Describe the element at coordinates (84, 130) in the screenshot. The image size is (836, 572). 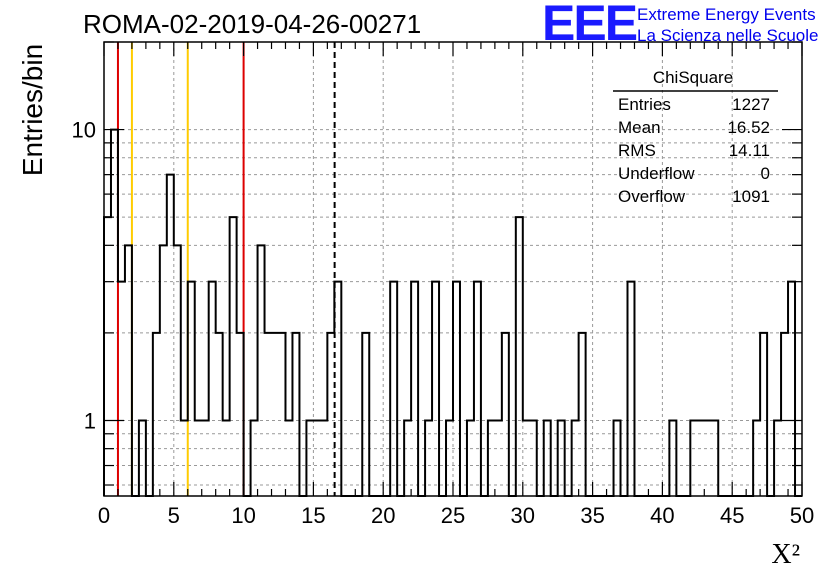
I see `y-tick-label: 10` at that location.